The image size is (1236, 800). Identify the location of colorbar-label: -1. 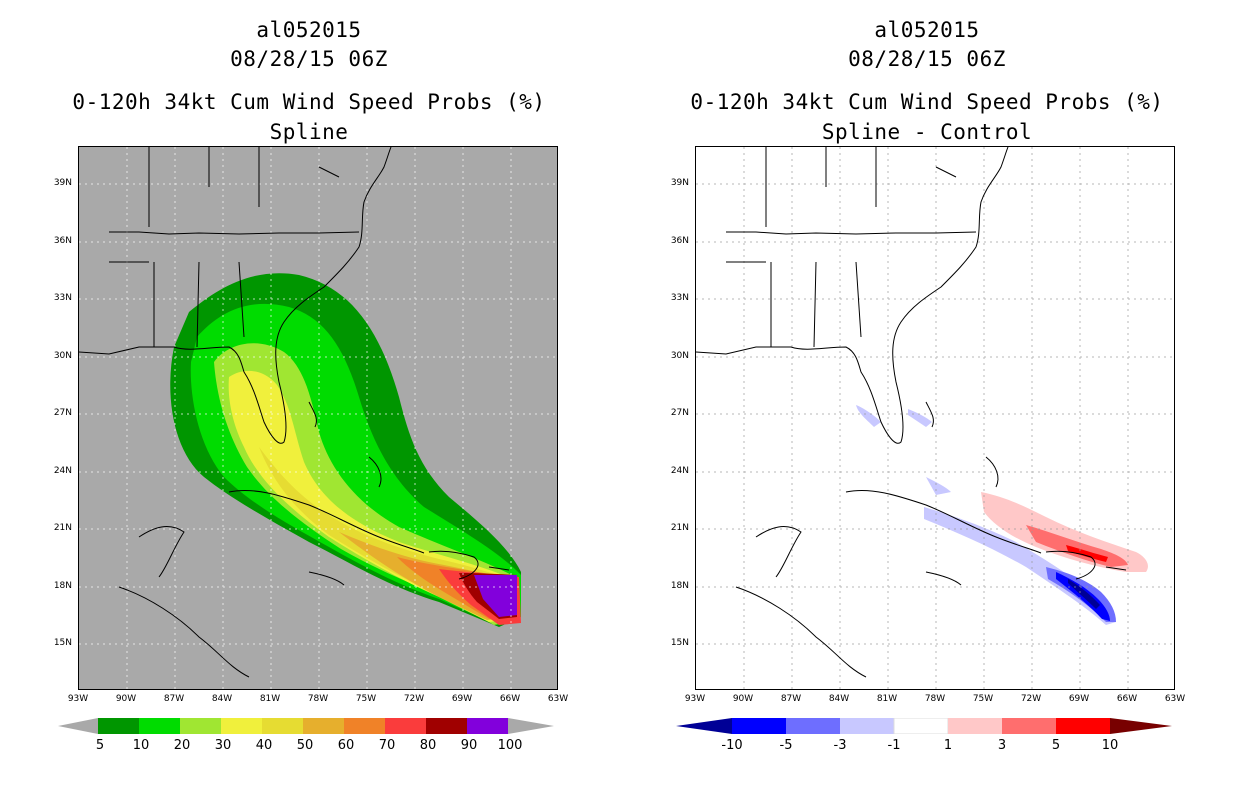
(894, 745).